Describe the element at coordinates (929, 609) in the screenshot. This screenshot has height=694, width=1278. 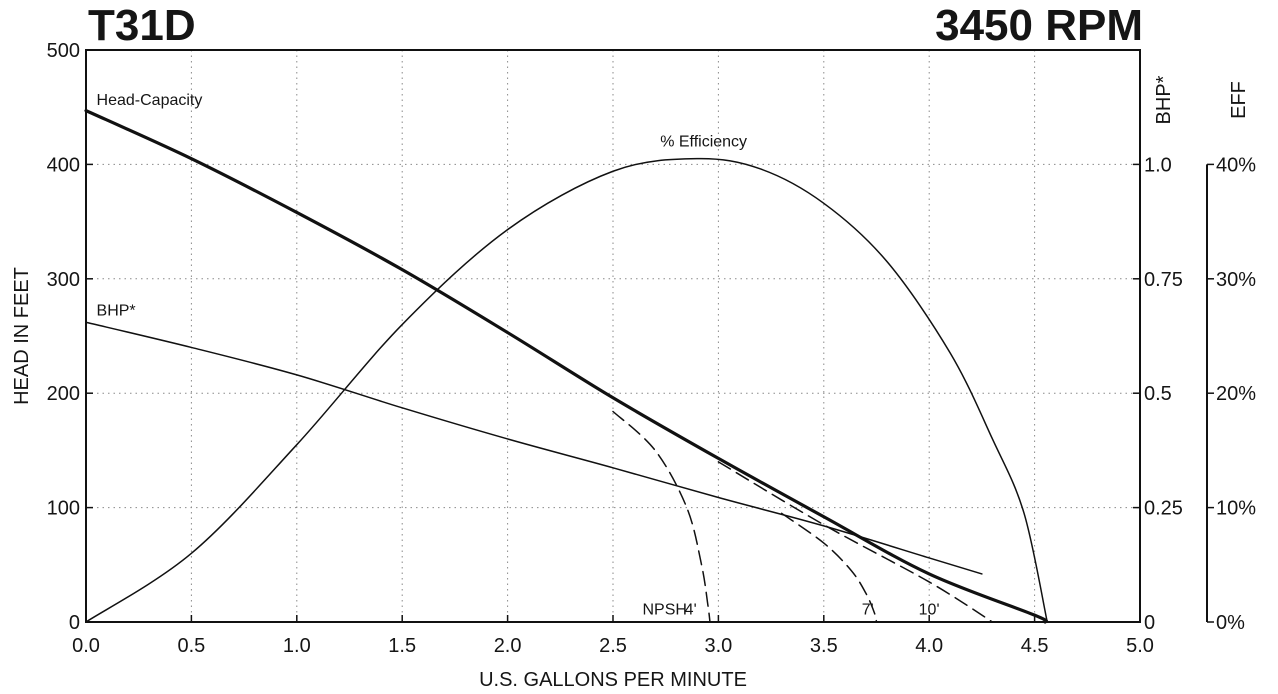
I see `annotation-10: 10'` at that location.